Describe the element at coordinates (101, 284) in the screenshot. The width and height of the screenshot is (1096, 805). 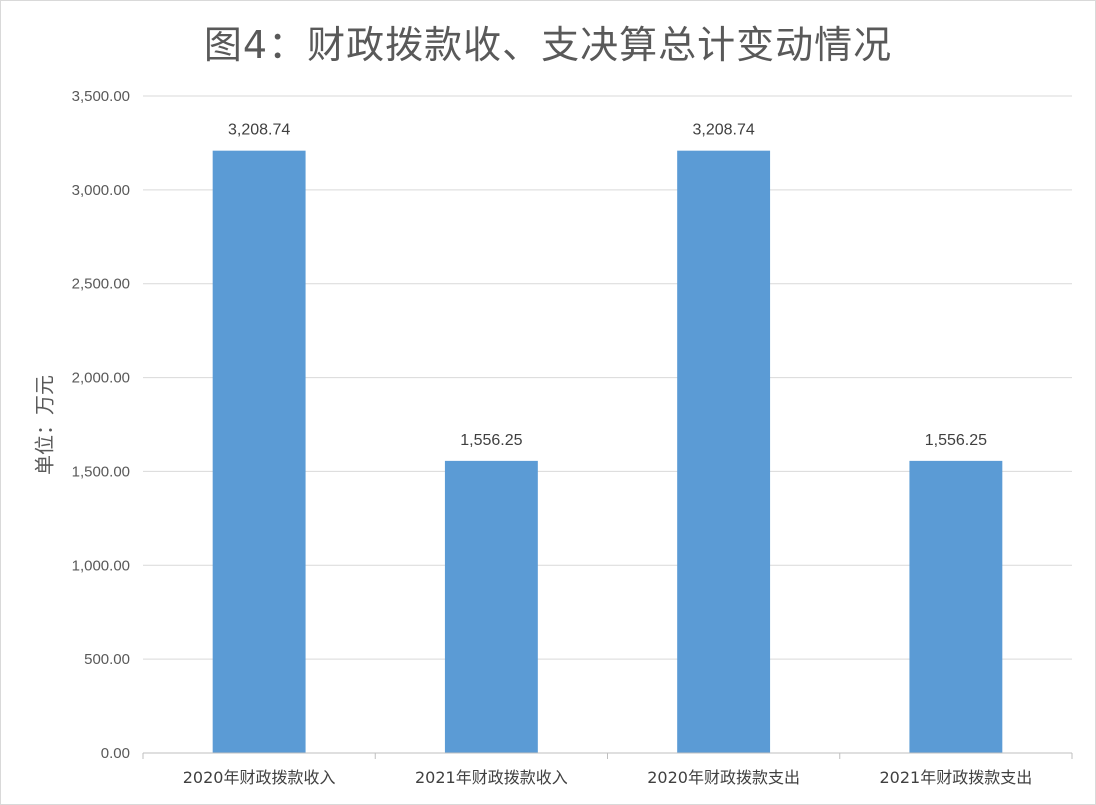
I see `y-tick-label: 2,500.00` at that location.